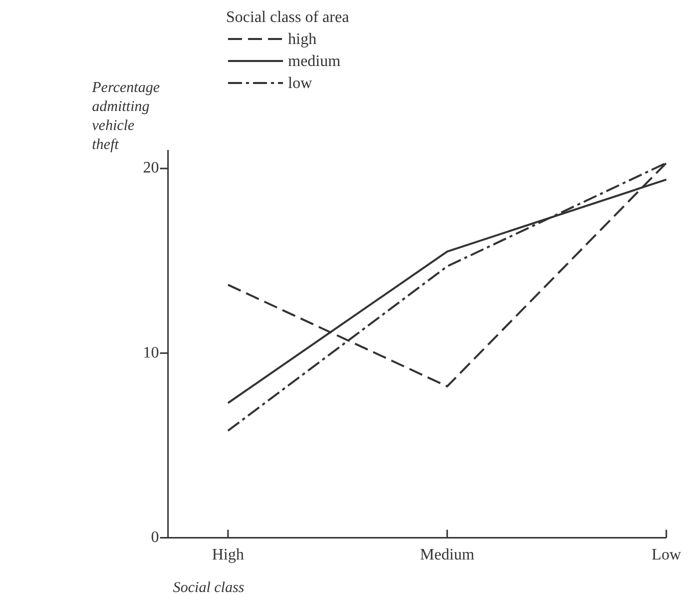 The image size is (689, 595). Describe the element at coordinates (151, 168) in the screenshot. I see `y-tick-label: 20` at that location.